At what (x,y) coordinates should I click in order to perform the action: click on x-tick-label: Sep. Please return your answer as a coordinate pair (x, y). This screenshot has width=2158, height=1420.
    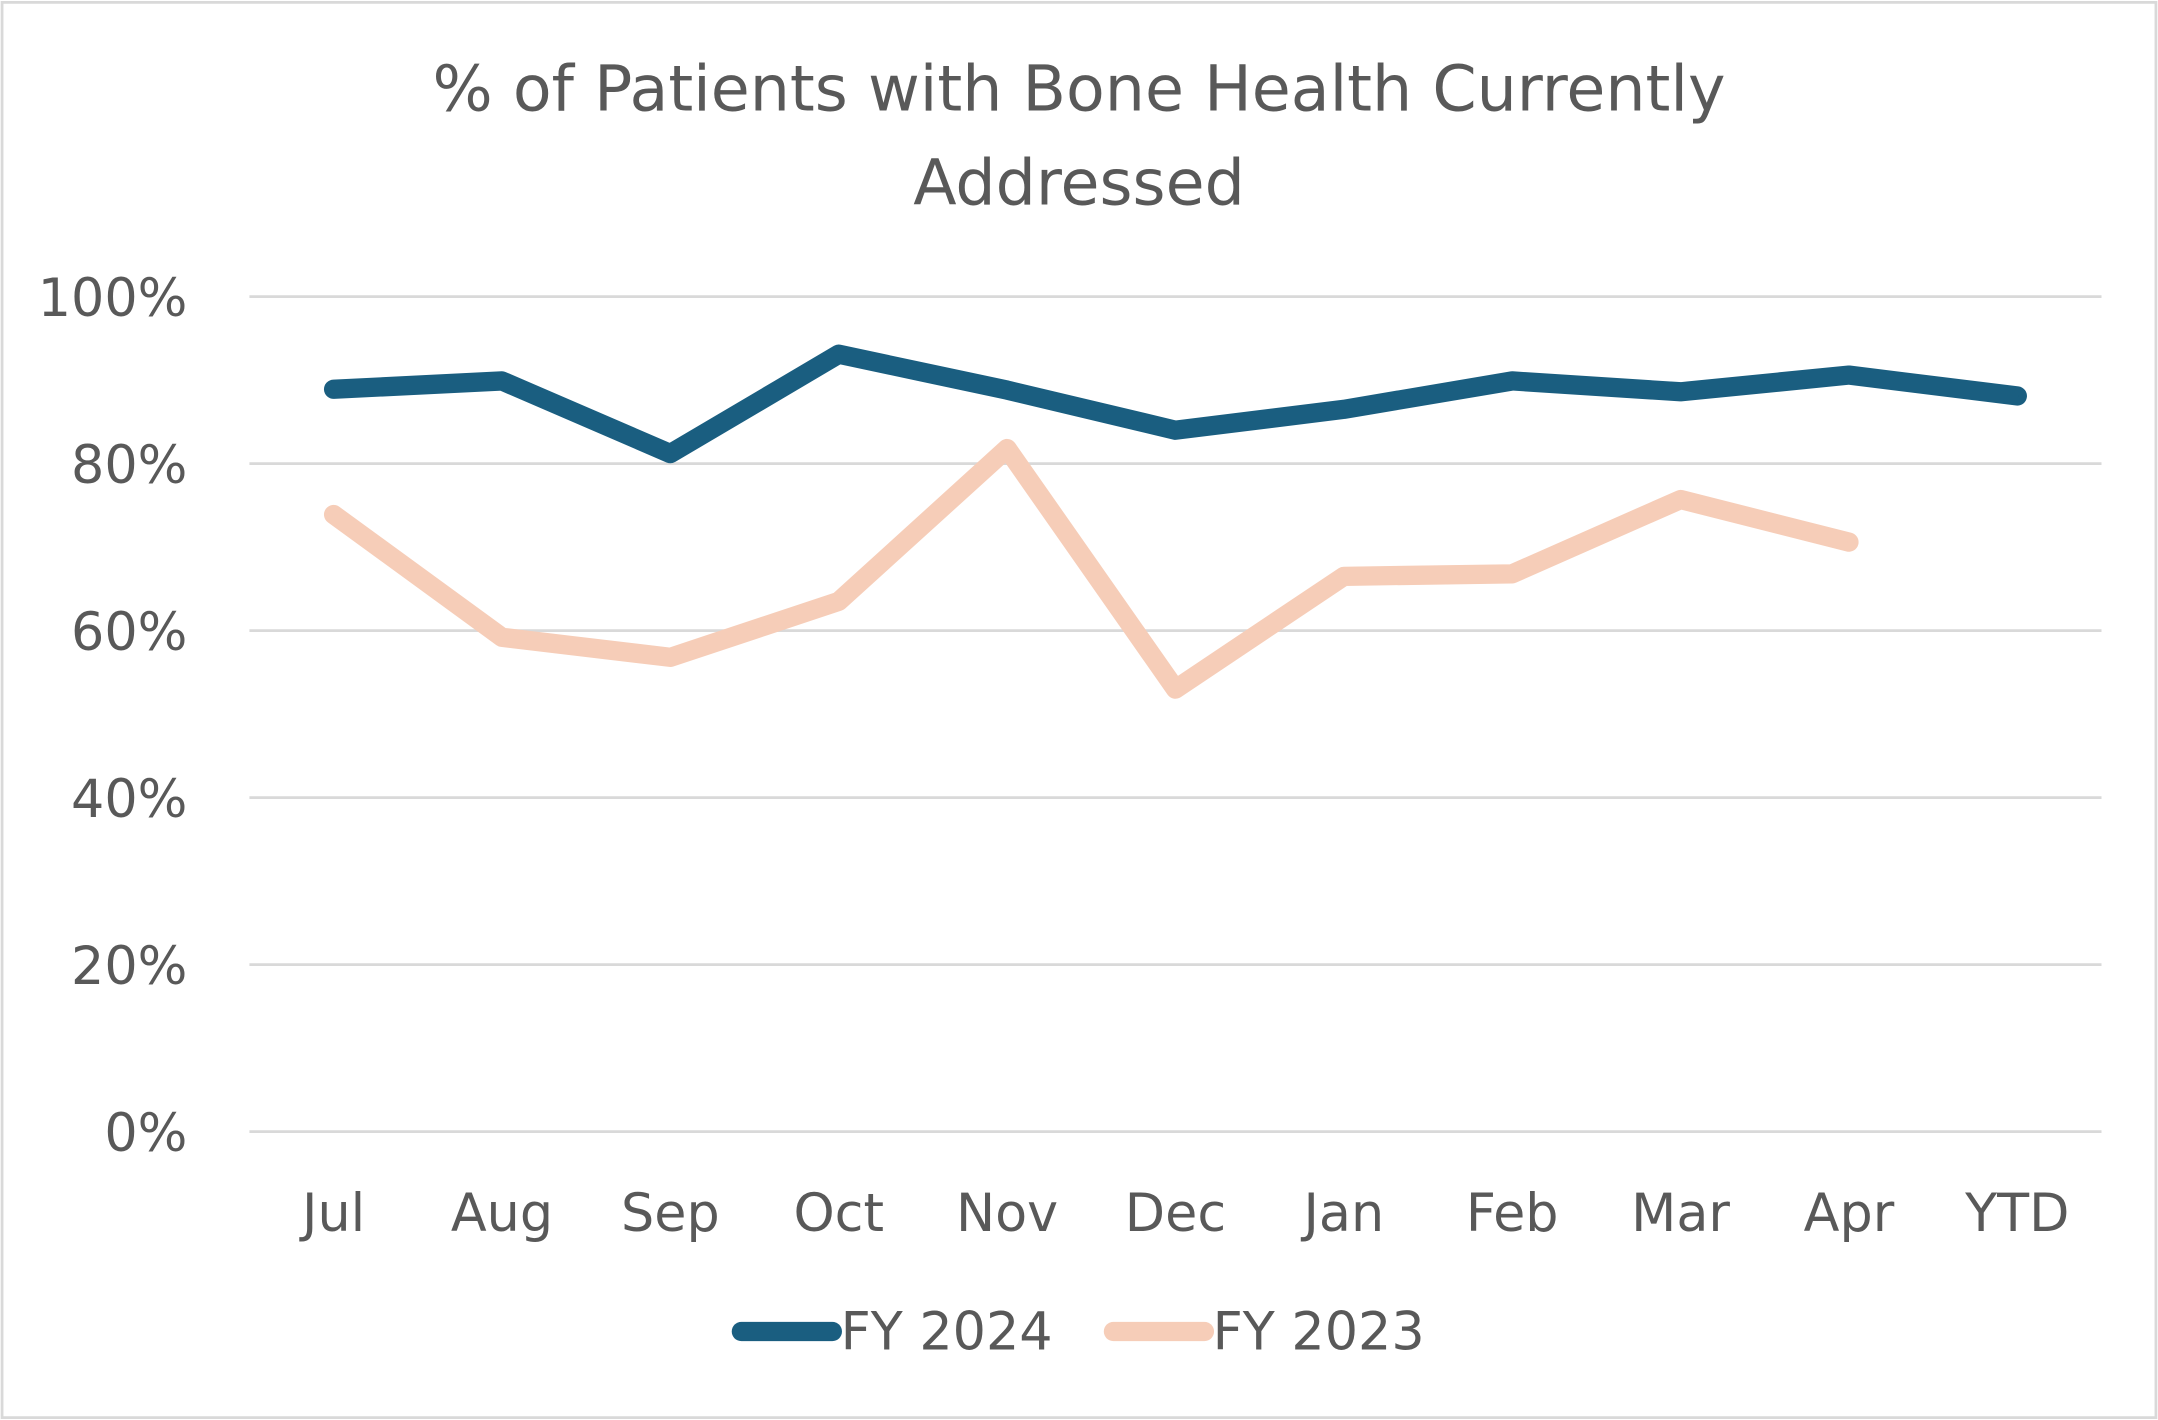
    Looking at the image, I should click on (670, 1213).